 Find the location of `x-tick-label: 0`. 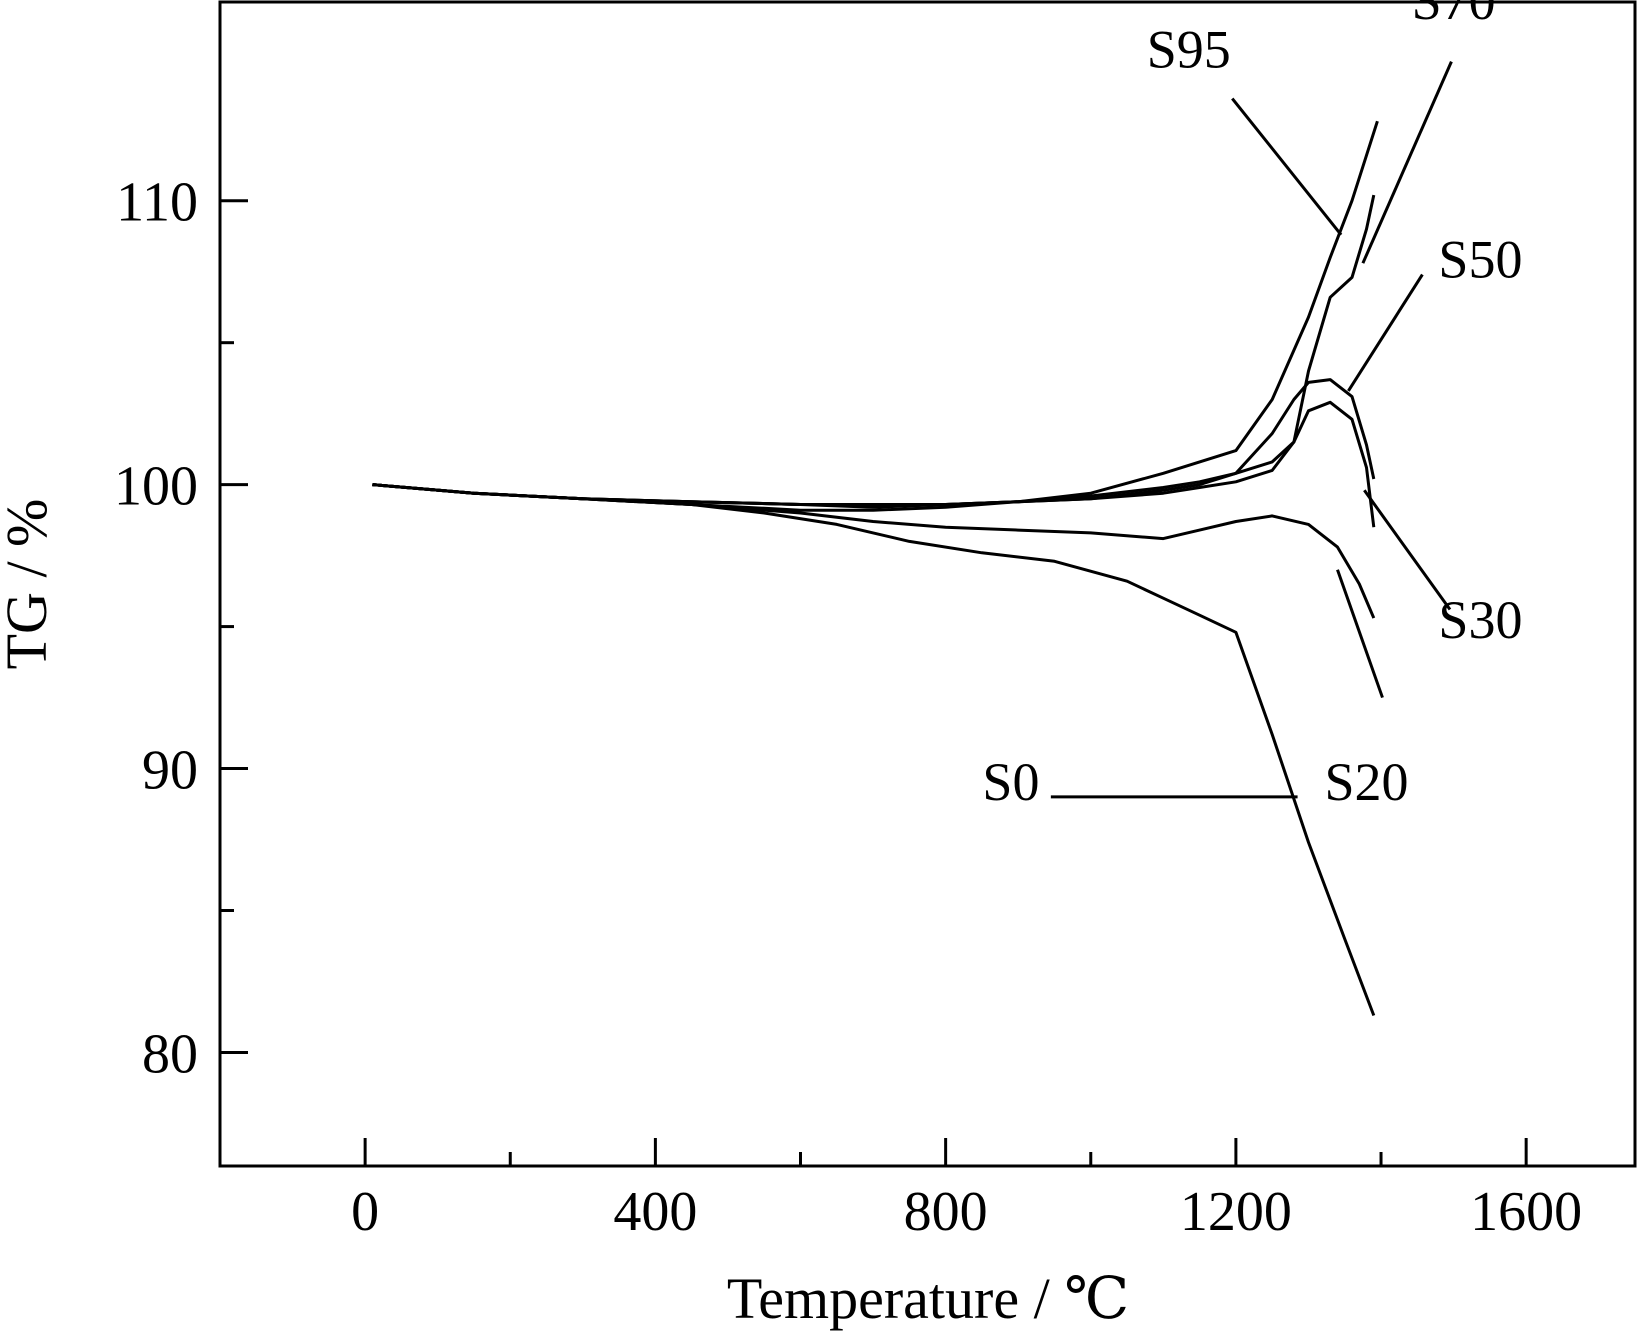

x-tick-label: 0 is located at coordinates (365, 1212).